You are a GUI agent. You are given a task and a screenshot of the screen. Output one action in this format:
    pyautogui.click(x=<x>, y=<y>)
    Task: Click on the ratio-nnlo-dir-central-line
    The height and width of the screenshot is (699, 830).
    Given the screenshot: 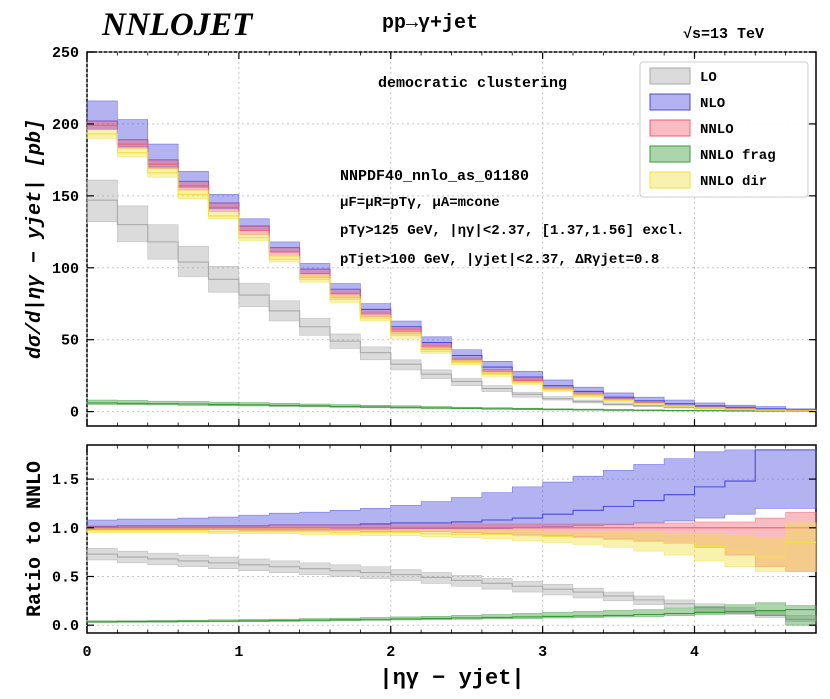 What is the action you would take?
    pyautogui.click(x=451, y=544)
    